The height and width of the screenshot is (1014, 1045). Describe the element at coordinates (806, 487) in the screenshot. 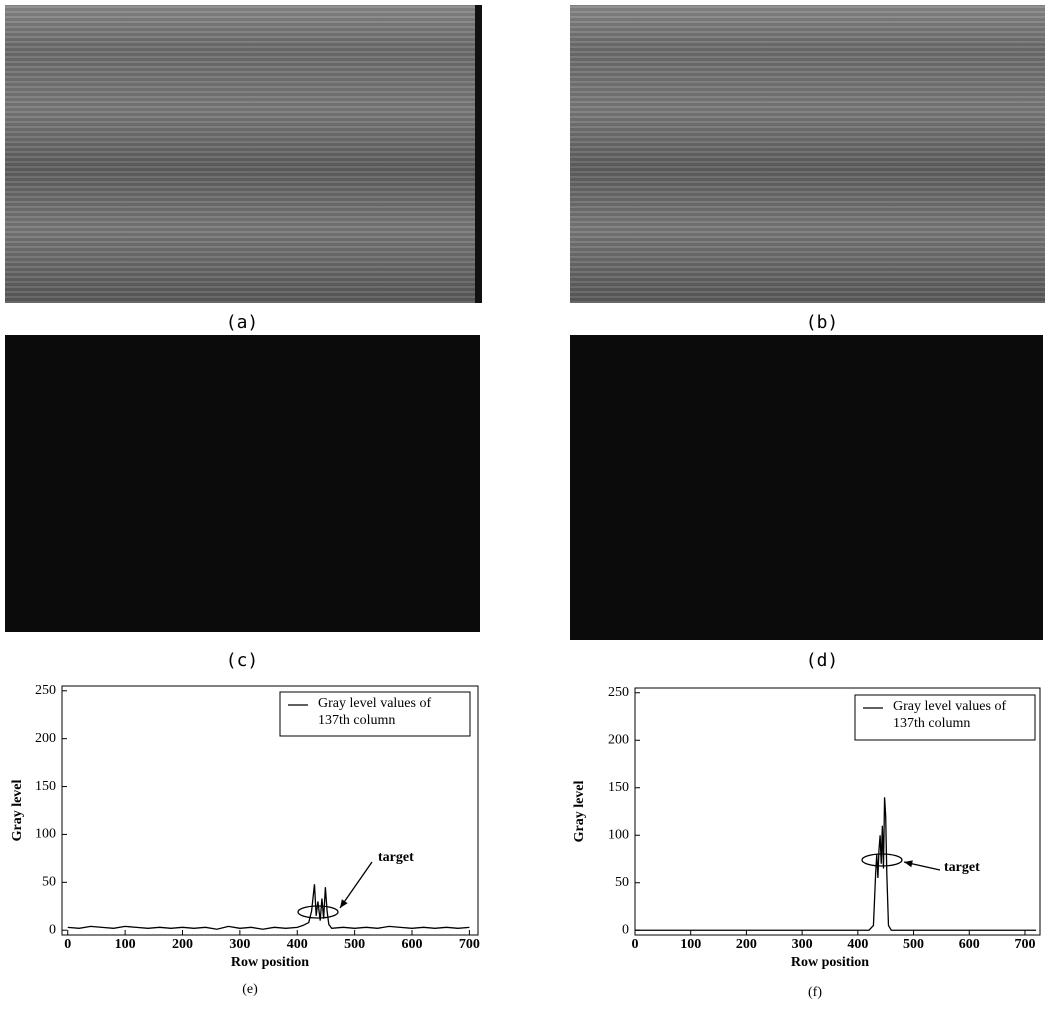

I see `image-d` at that location.